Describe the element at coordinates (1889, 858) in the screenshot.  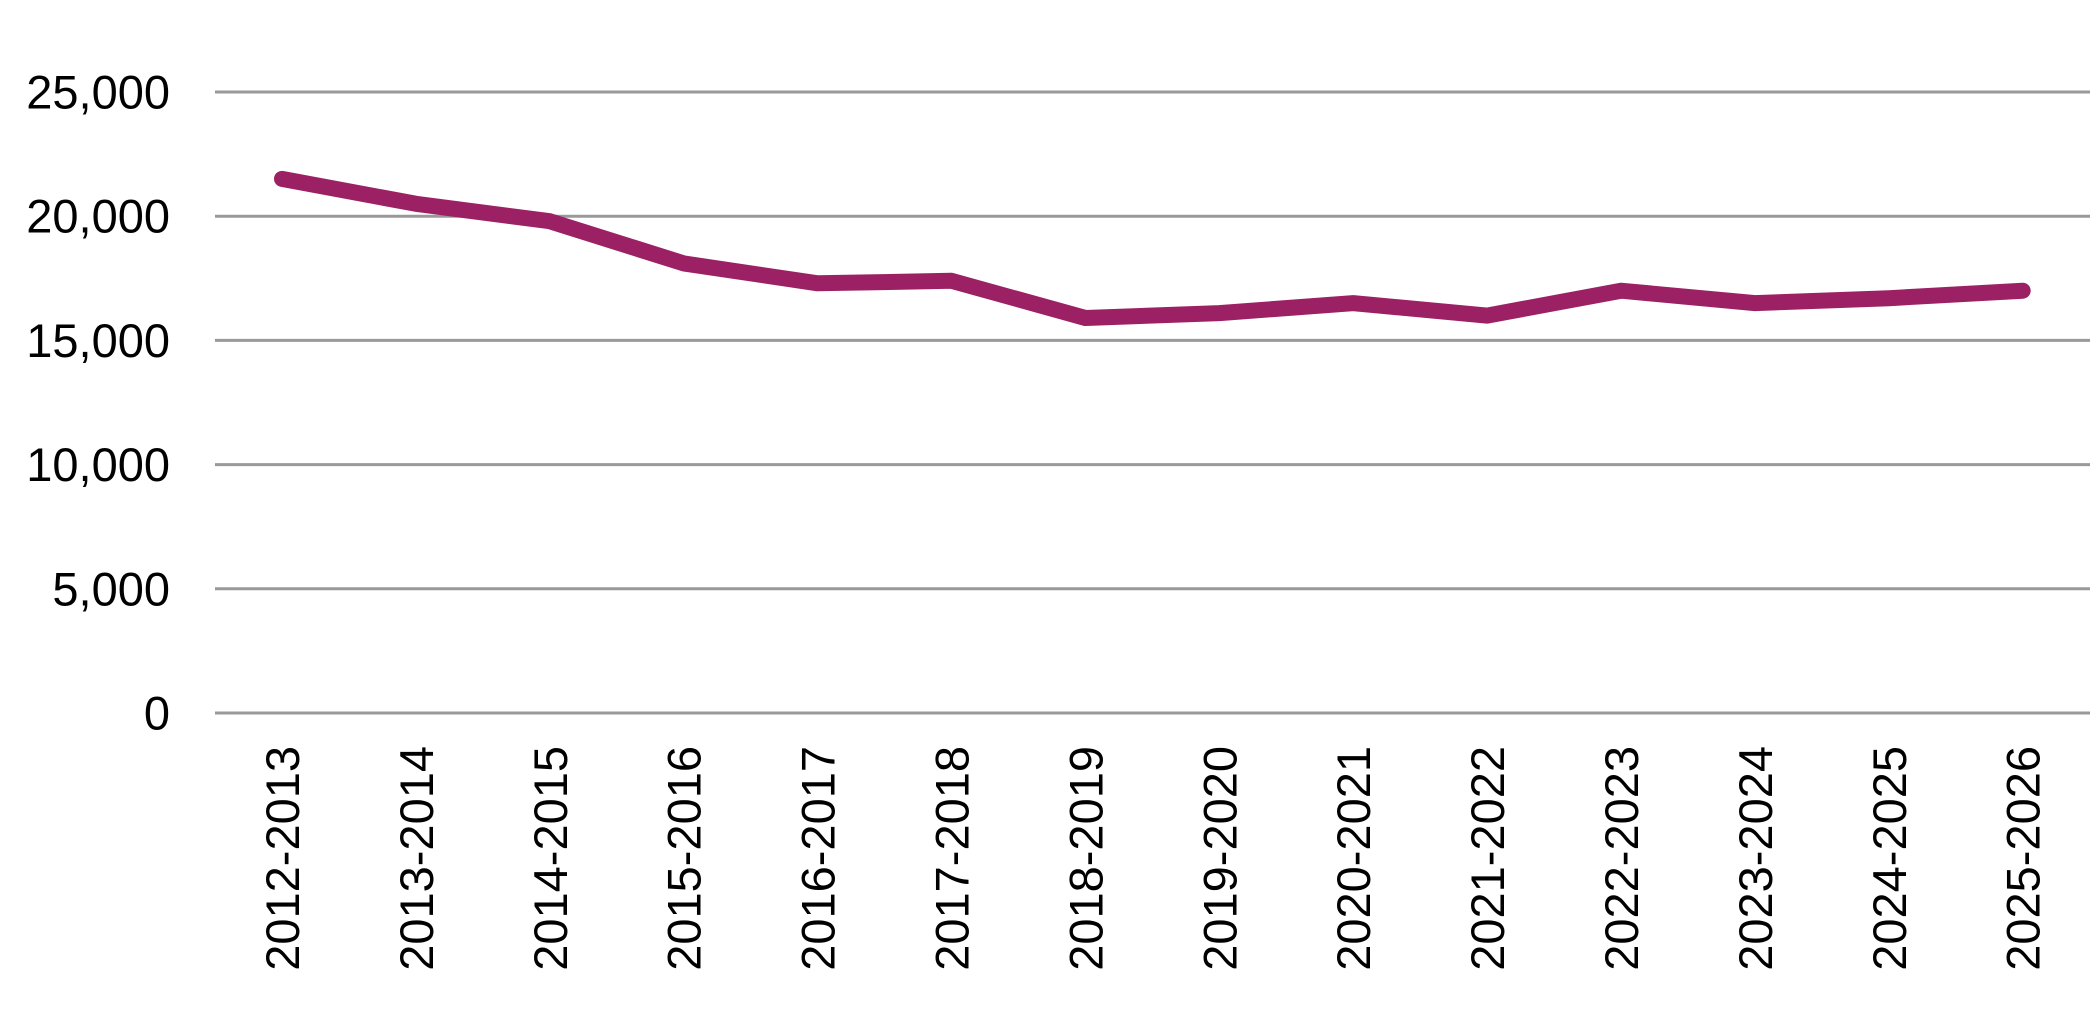
I see `x-tick-label: 2024-2025` at that location.